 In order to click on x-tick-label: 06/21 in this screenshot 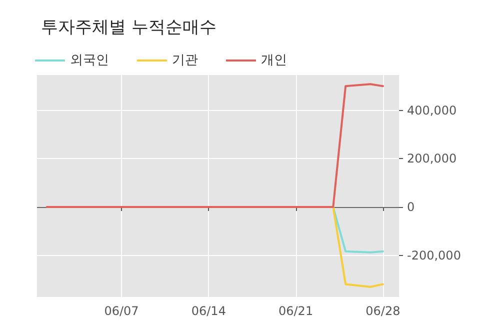, I will do `click(296, 311)`.